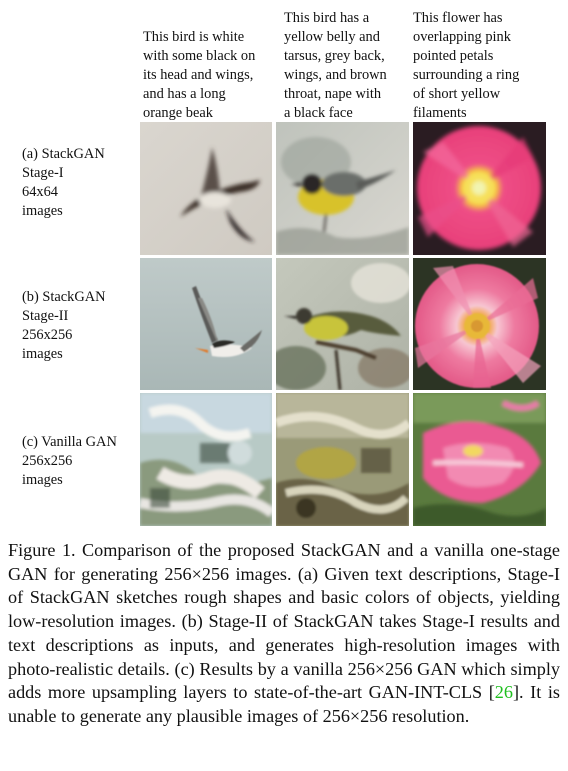 The width and height of the screenshot is (568, 771). I want to click on row-label-stage-ii: (b) StackGAN Stage-II 256x256 images, so click(64, 325).